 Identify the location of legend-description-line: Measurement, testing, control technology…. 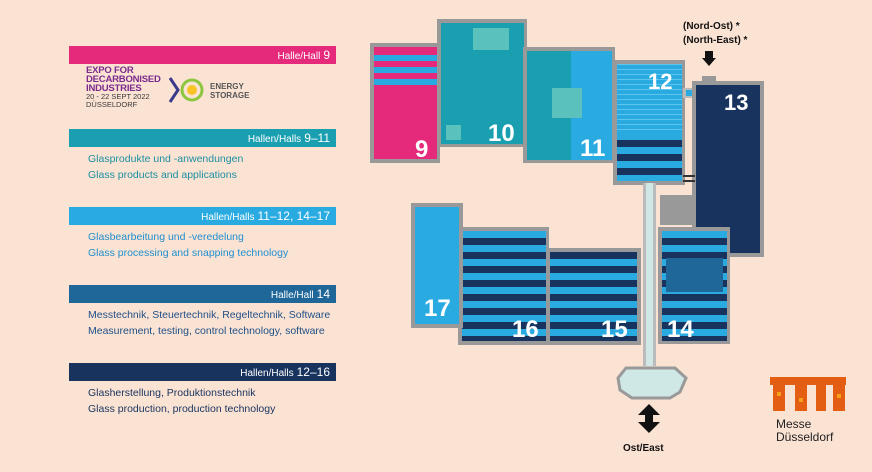
(206, 331).